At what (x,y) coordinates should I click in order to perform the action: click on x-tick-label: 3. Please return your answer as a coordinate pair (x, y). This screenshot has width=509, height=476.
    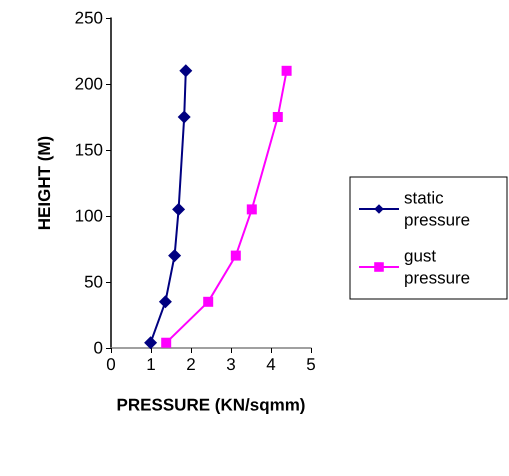
    Looking at the image, I should click on (231, 364).